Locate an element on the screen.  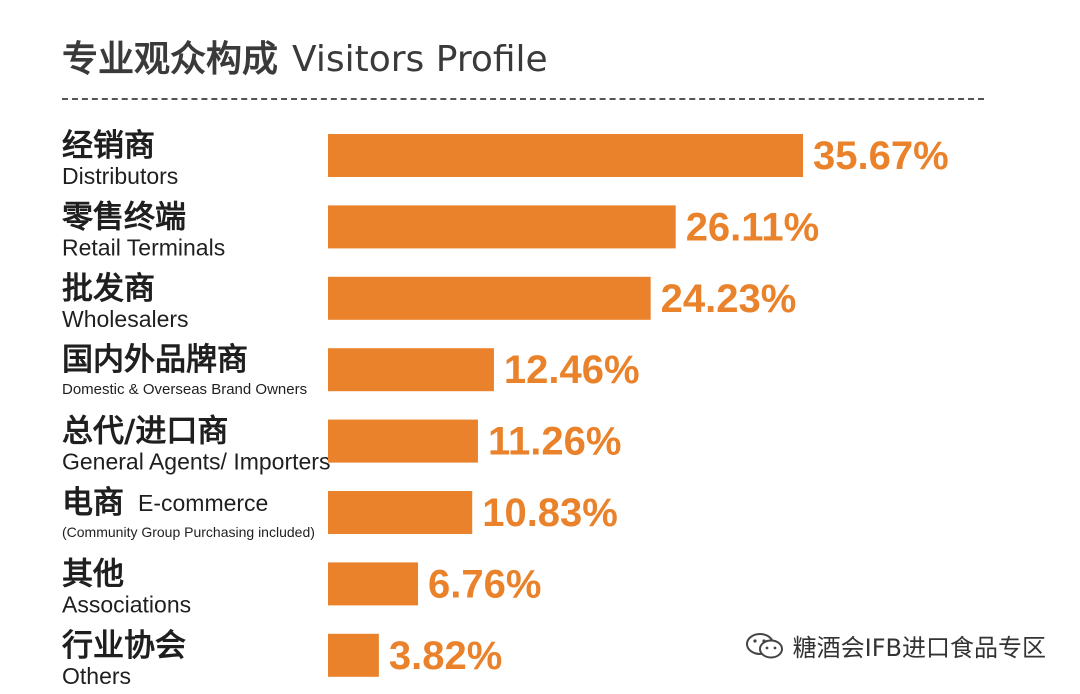
bar-value-label: 24.23% is located at coordinates (729, 299).